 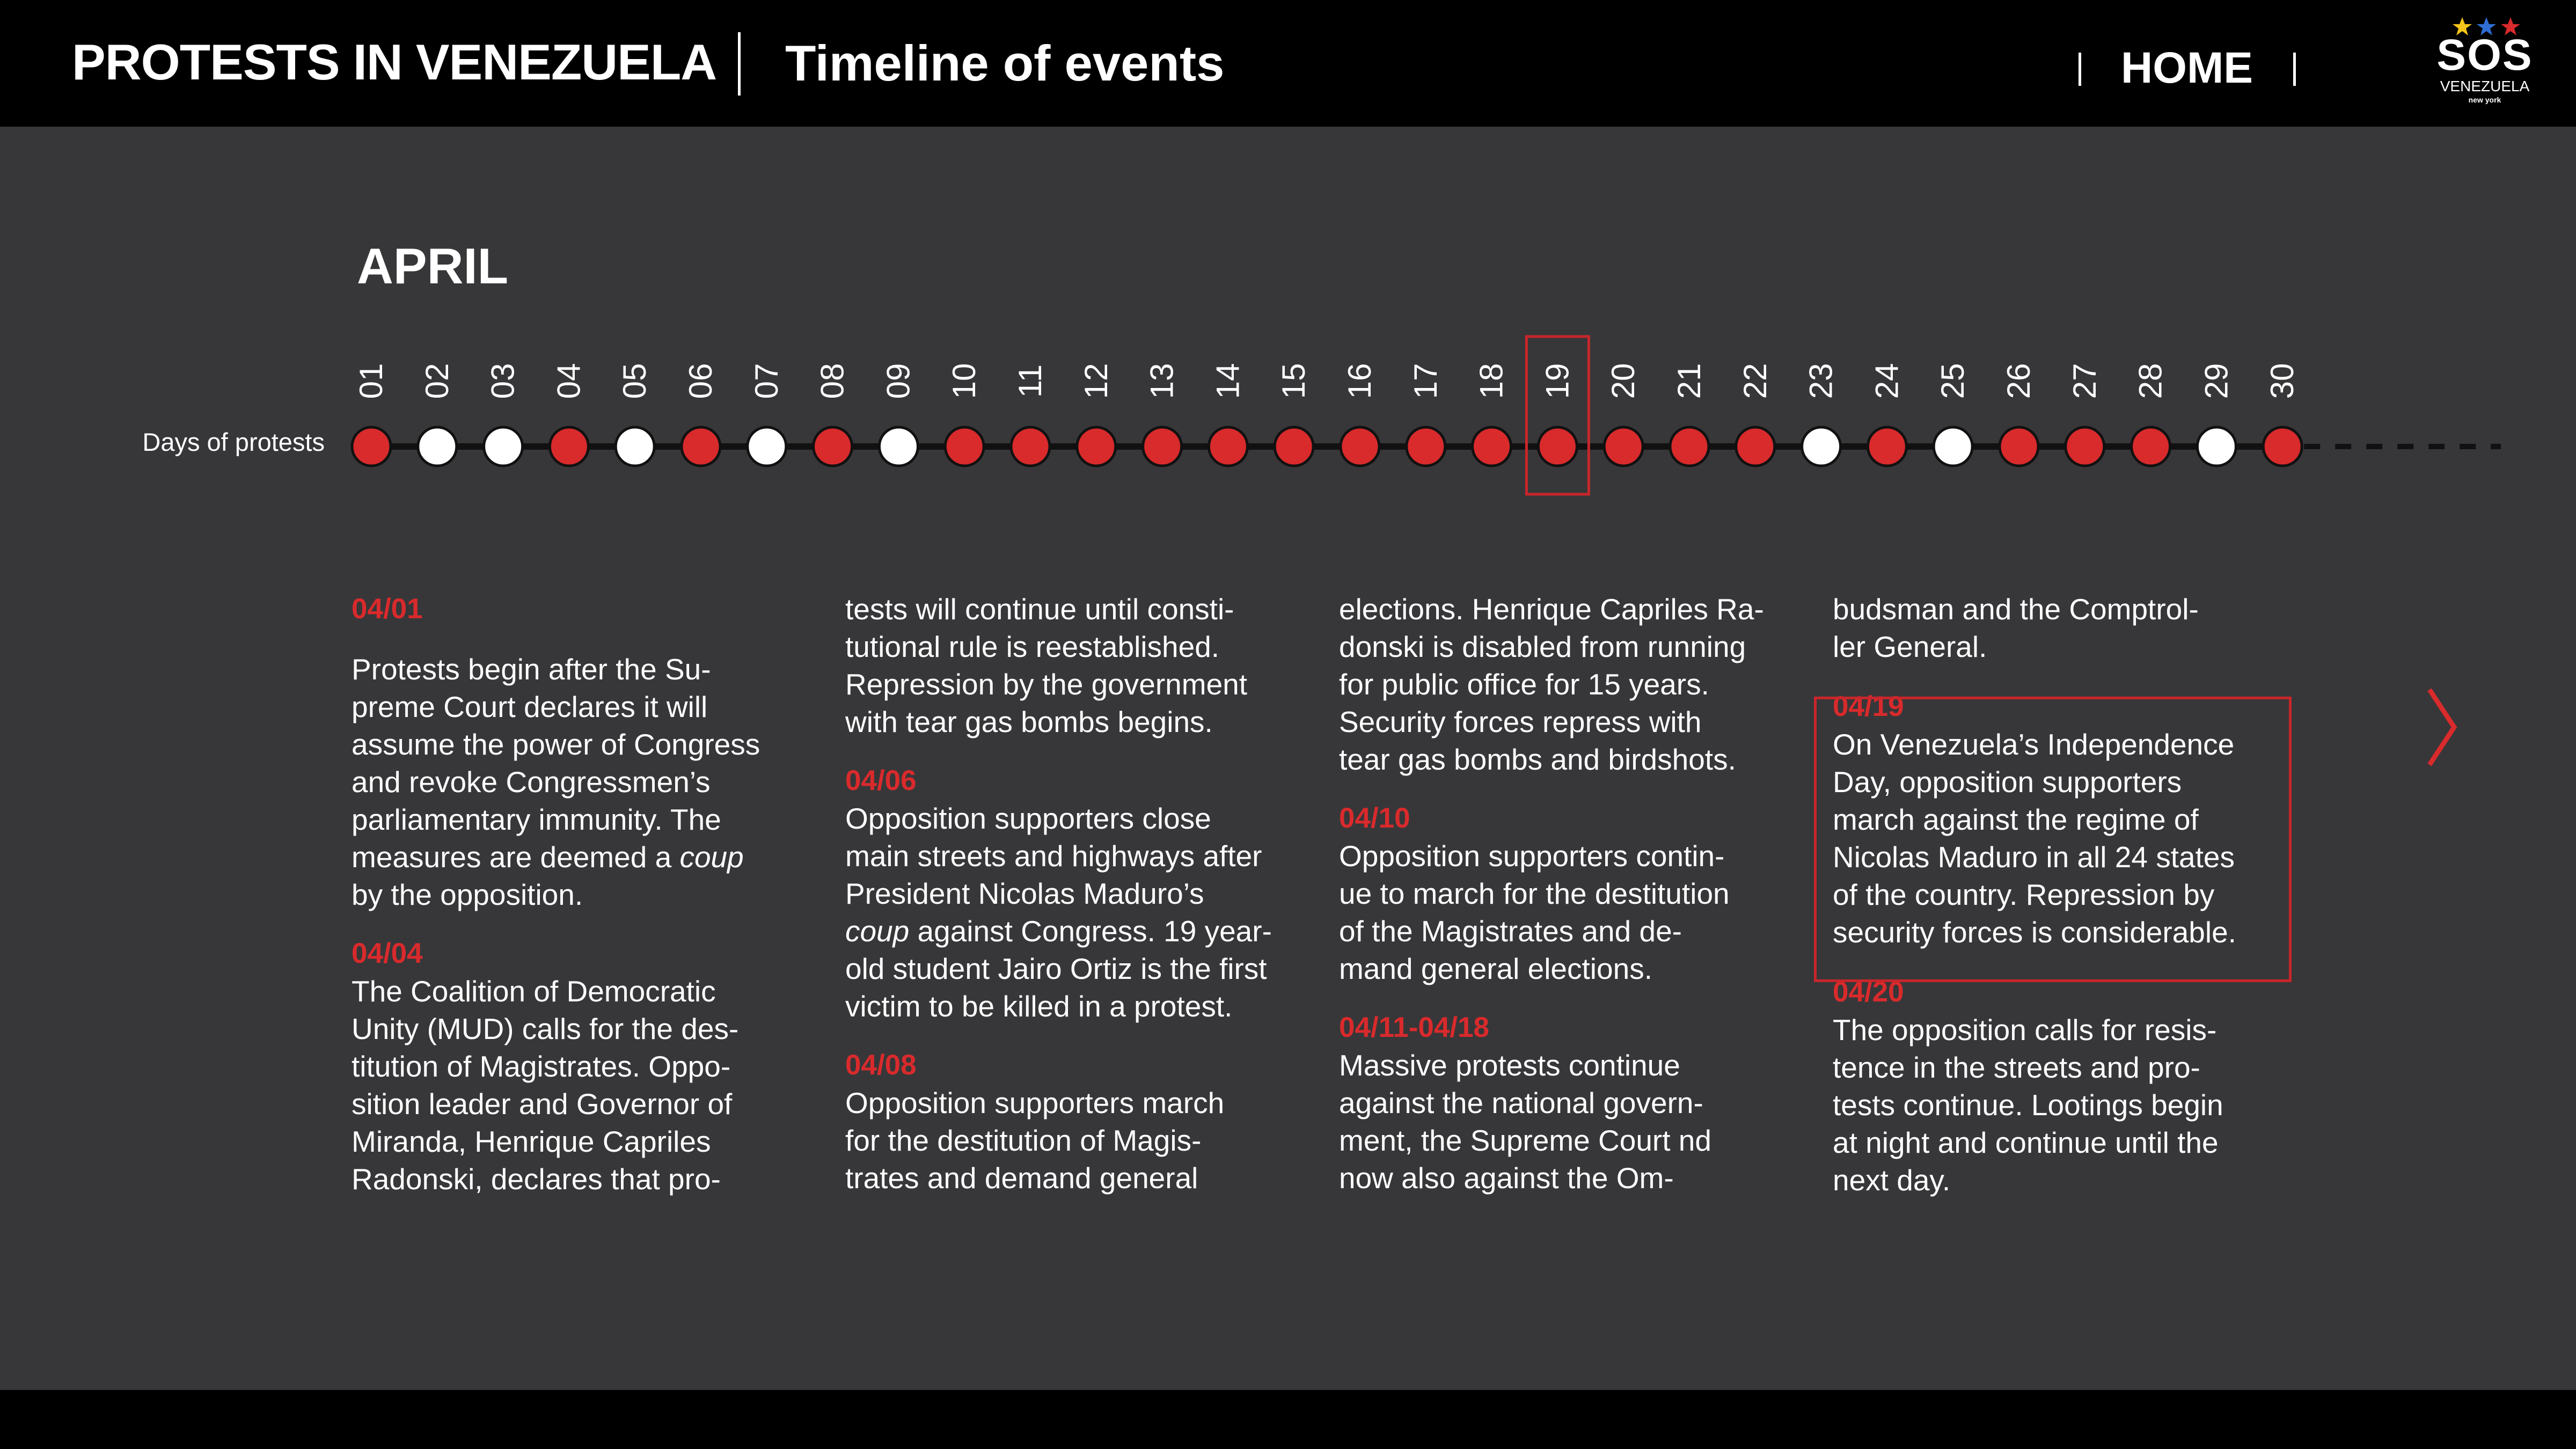 I want to click on month-heading: APRIL, so click(x=432, y=266).